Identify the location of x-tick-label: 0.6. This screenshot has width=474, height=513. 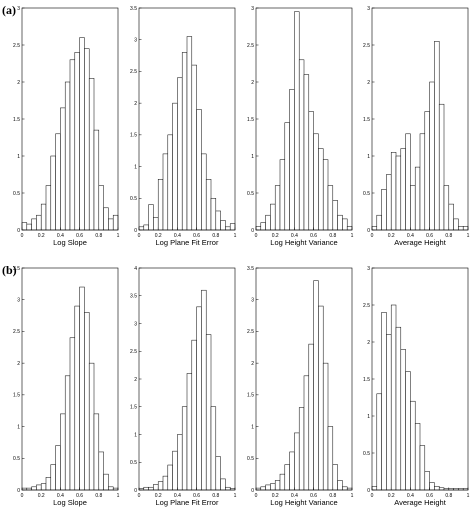
(313, 496).